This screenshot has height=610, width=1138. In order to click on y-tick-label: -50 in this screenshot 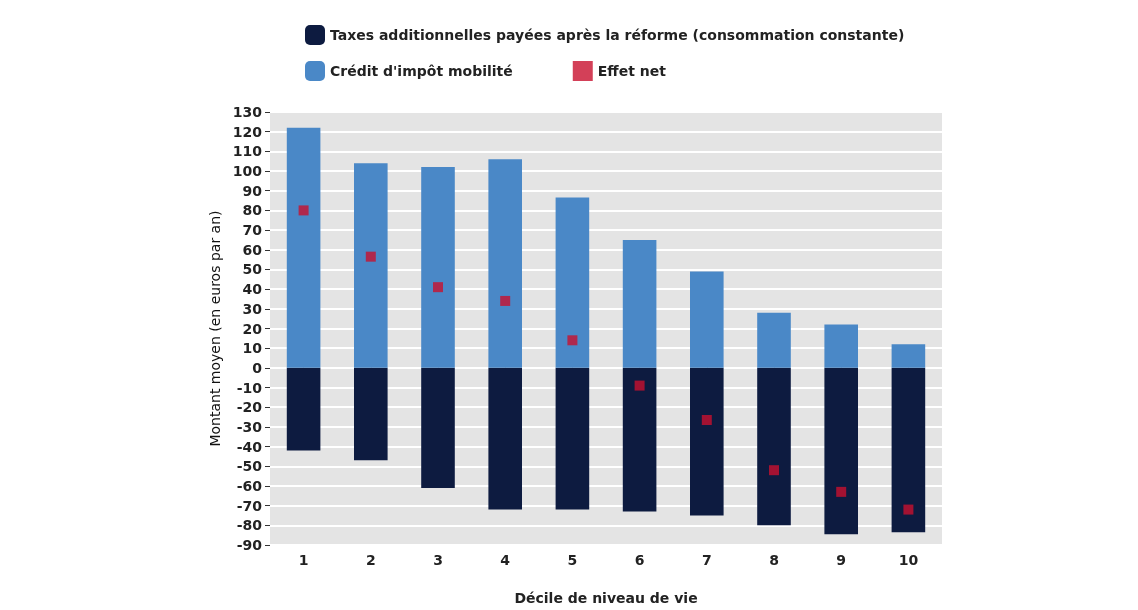, I will do `click(249, 466)`.